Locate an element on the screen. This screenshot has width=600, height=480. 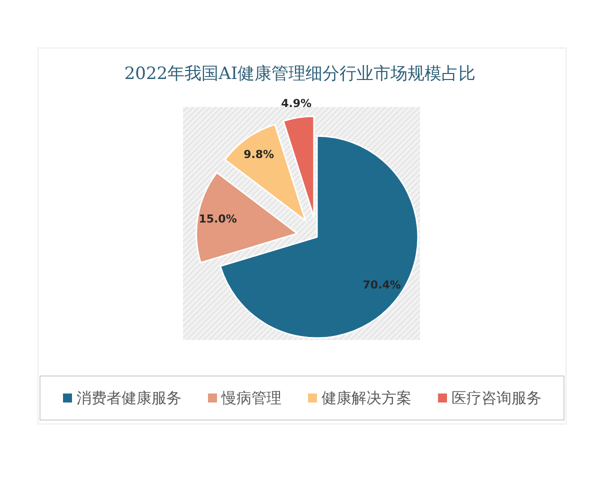
legend-label: 慢病管理 is located at coordinates (252, 398).